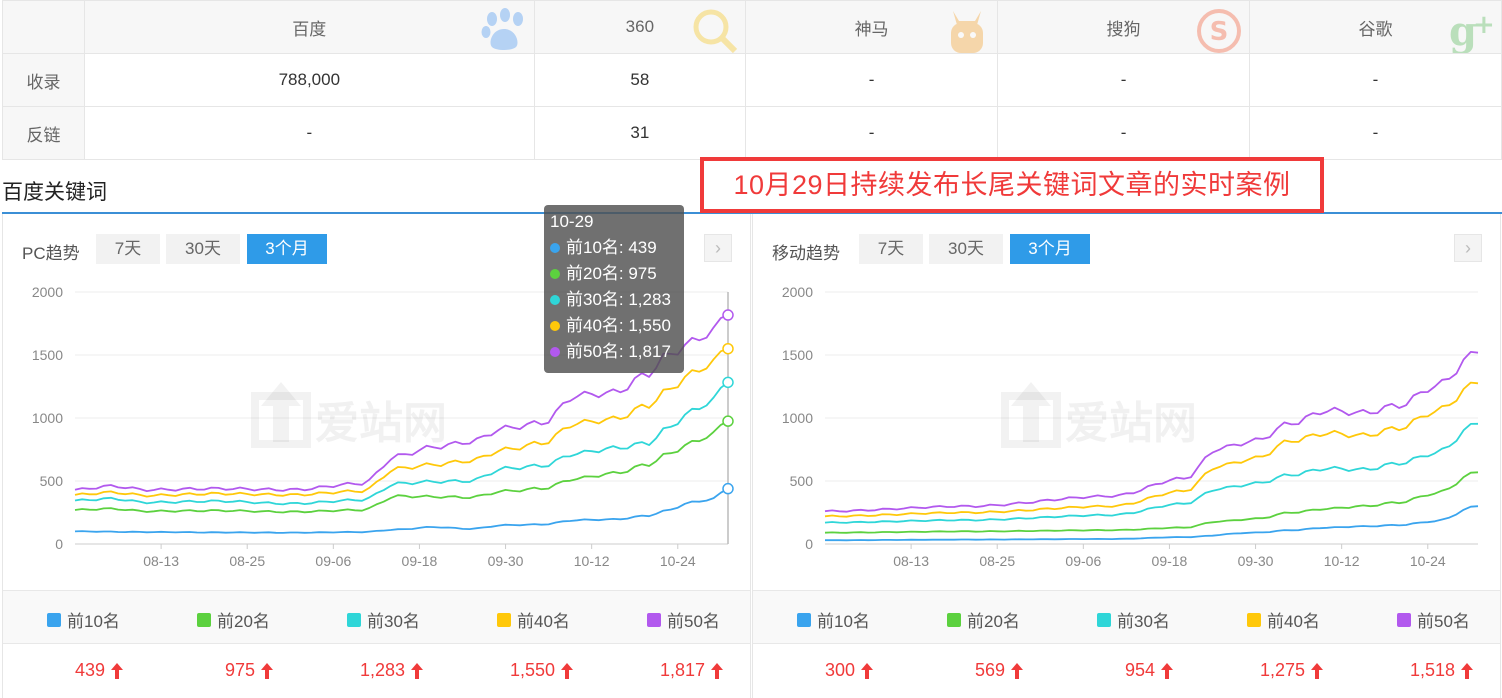 Image resolution: width=1502 pixels, height=698 pixels. I want to click on legend-row: 前10名 前20名 前30名 前40名 前50名, so click(376, 617).